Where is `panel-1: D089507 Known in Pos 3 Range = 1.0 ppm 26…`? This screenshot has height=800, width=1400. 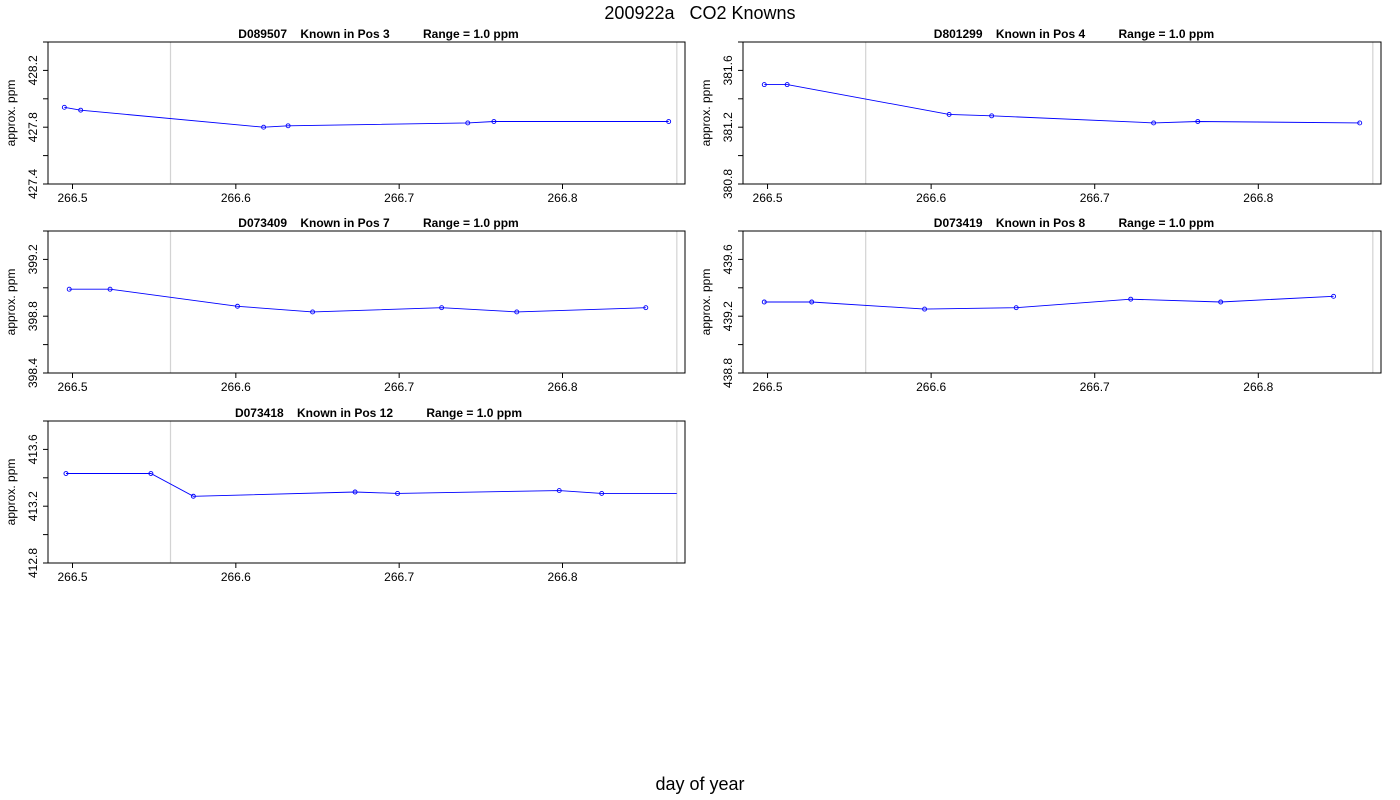
panel-1: D089507 Known in Pos 3 Range = 1.0 ppm 26… is located at coordinates (345, 116).